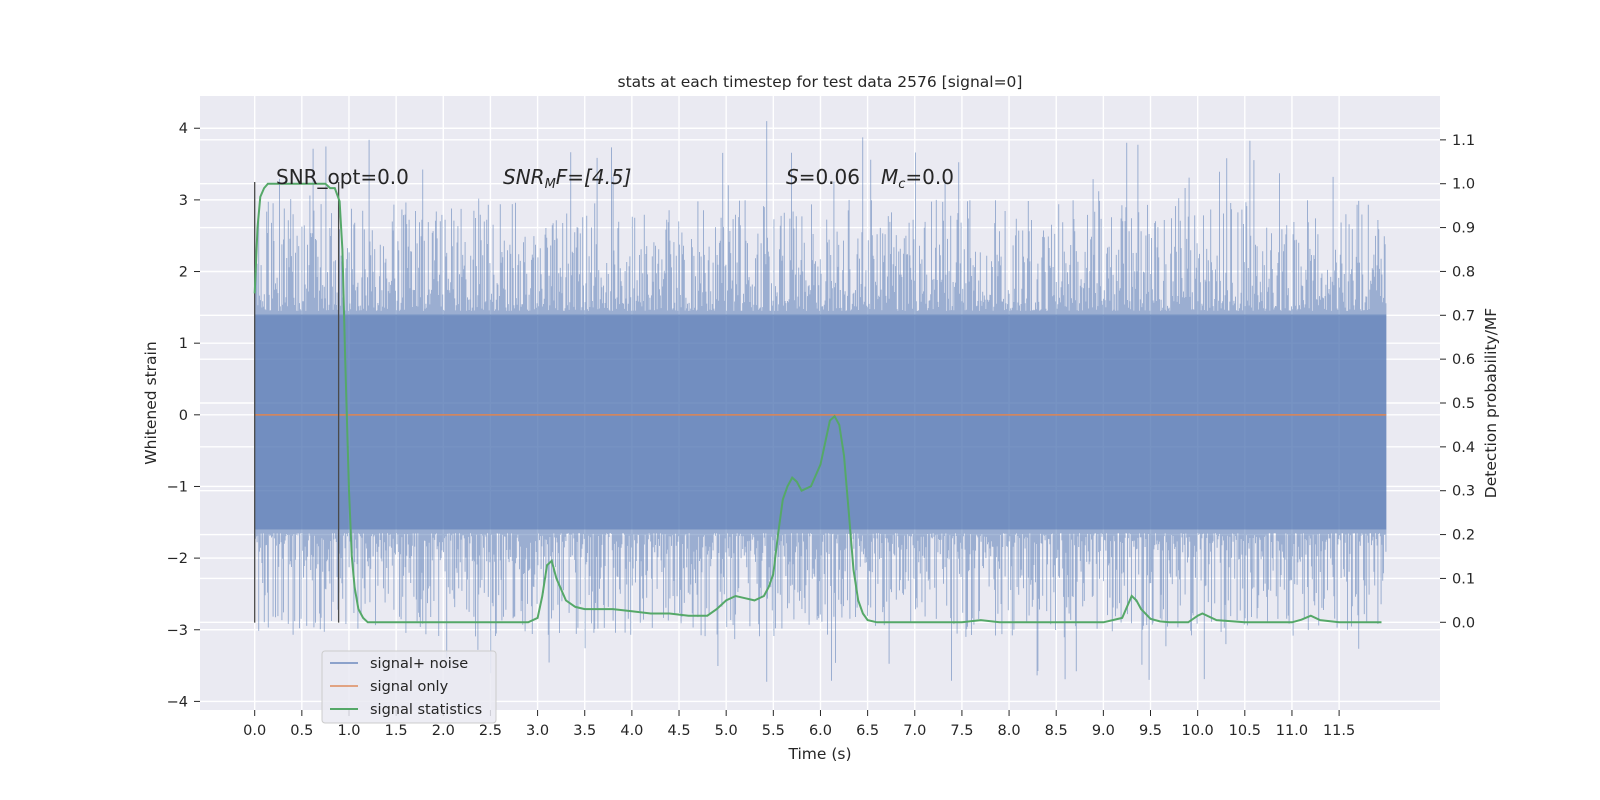 Image resolution: width=1600 pixels, height=800 pixels. I want to click on x-tick-label: 4.0, so click(631, 731).